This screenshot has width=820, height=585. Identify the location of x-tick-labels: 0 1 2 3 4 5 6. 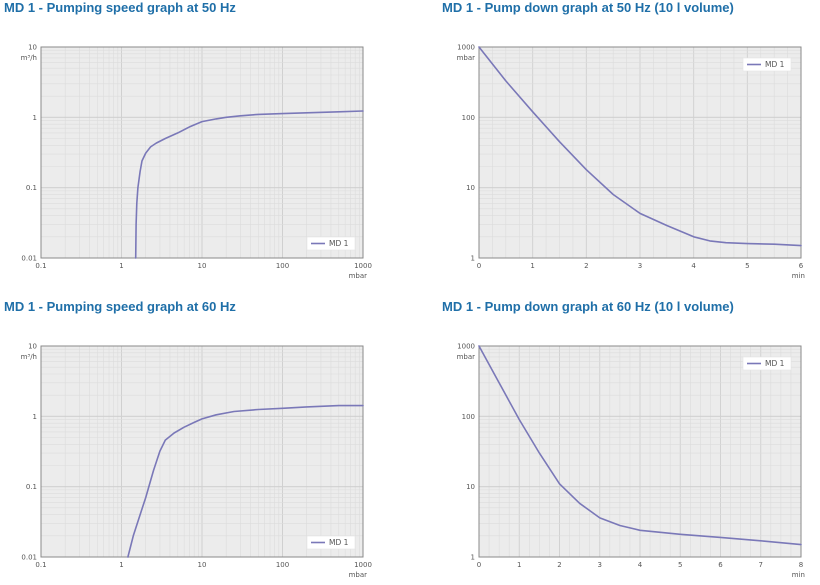
(640, 266).